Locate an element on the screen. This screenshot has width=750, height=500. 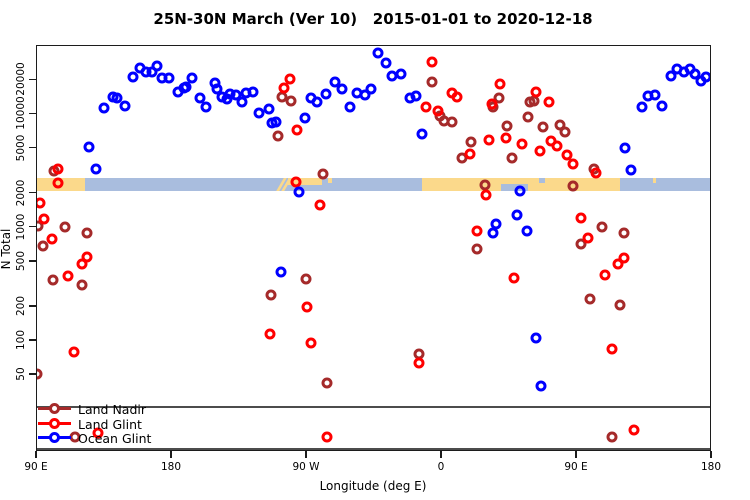
y-axis-tick-label: 10000 is located at coordinates (21, 113).